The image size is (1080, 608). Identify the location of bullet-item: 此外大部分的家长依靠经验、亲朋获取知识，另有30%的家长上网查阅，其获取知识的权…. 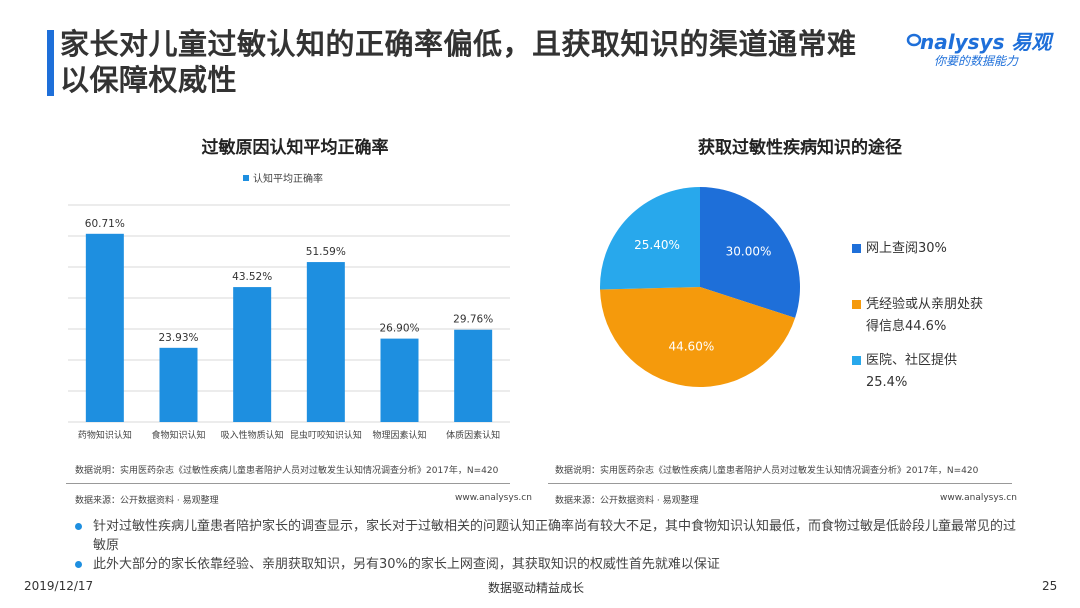
(550, 564).